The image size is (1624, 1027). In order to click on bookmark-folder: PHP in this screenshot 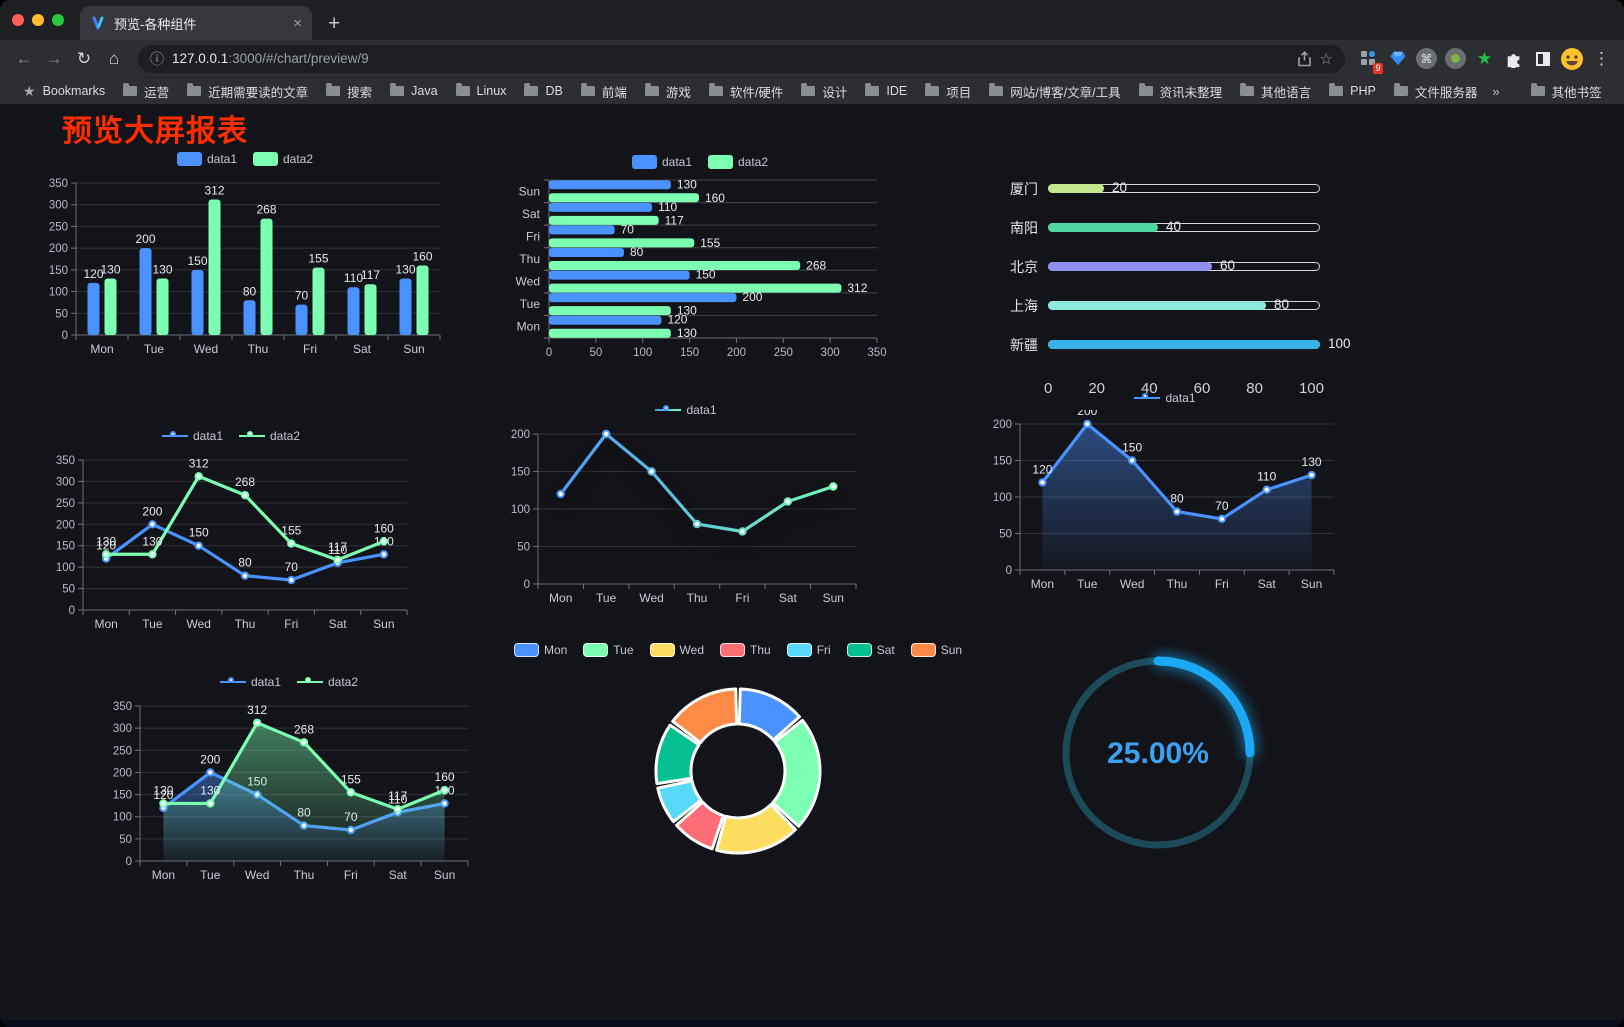, I will do `click(1352, 91)`.